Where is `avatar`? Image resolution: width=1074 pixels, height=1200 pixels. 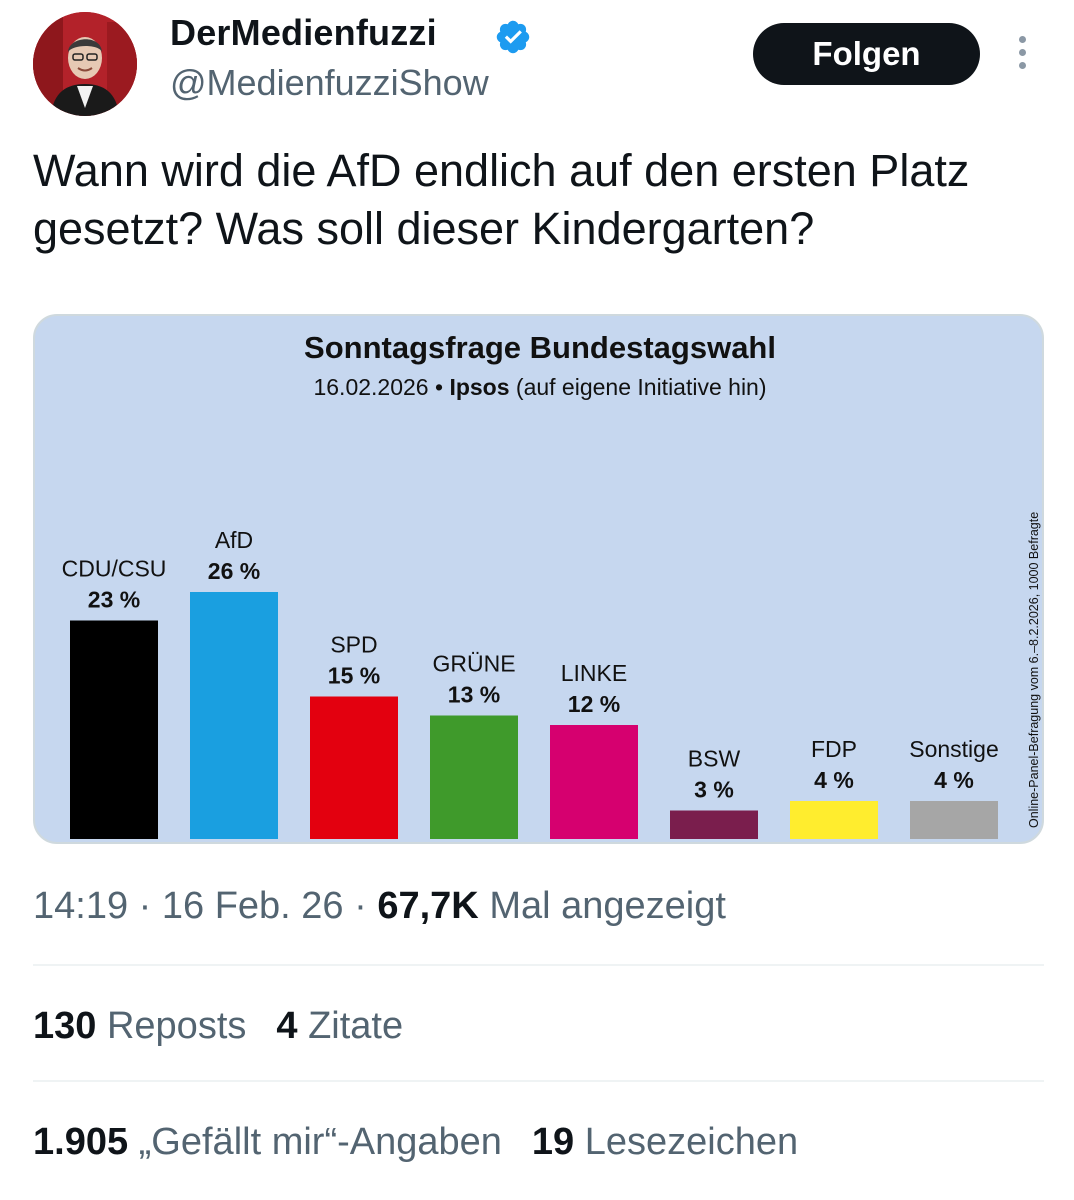 avatar is located at coordinates (85, 64).